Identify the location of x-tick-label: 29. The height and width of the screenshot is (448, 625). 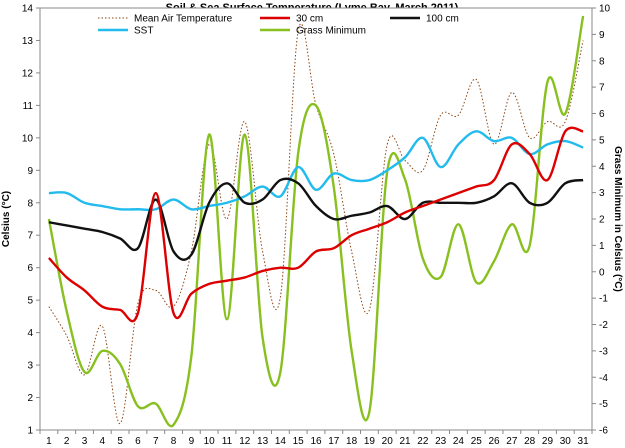
(548, 441).